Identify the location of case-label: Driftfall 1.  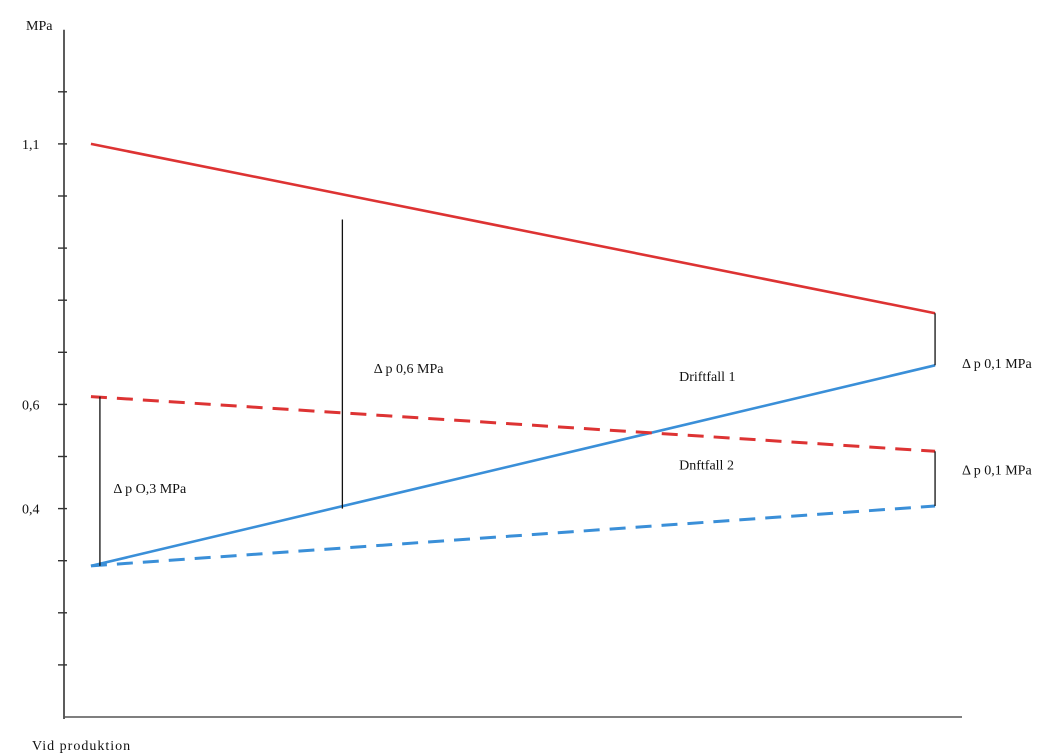
(707, 377).